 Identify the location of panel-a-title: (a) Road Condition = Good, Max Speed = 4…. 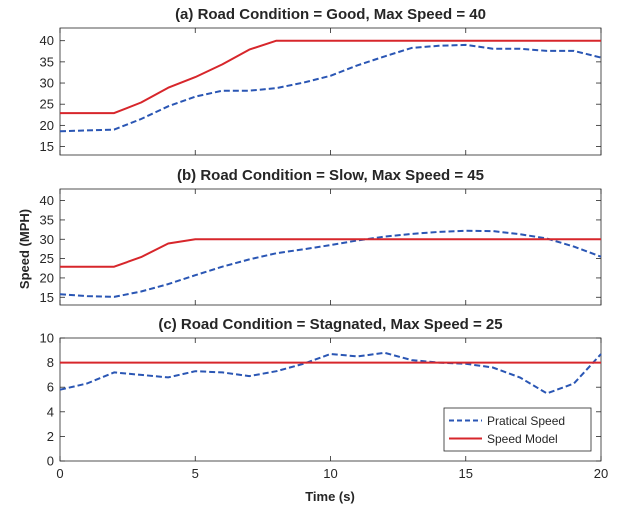
(330, 14).